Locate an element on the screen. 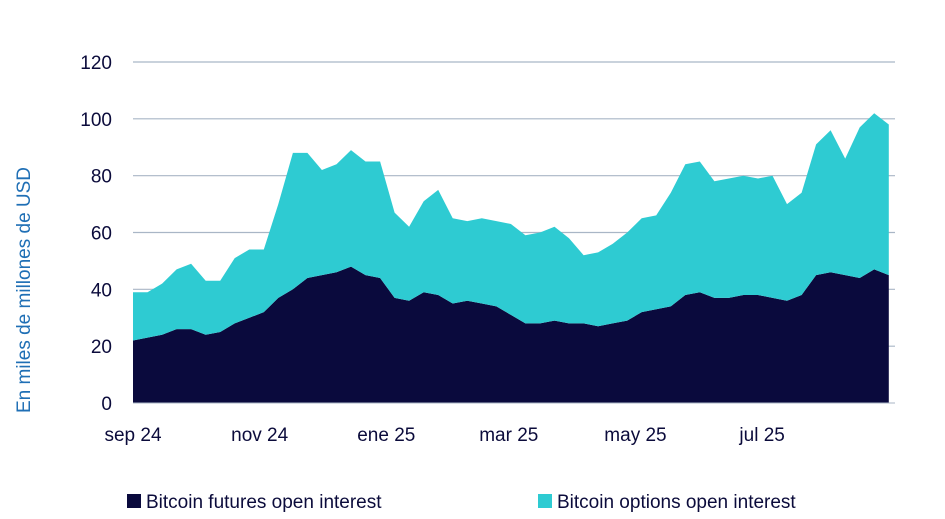 This screenshot has width=945, height=519. legend-item: Bitcoin futures open interest is located at coordinates (254, 502).